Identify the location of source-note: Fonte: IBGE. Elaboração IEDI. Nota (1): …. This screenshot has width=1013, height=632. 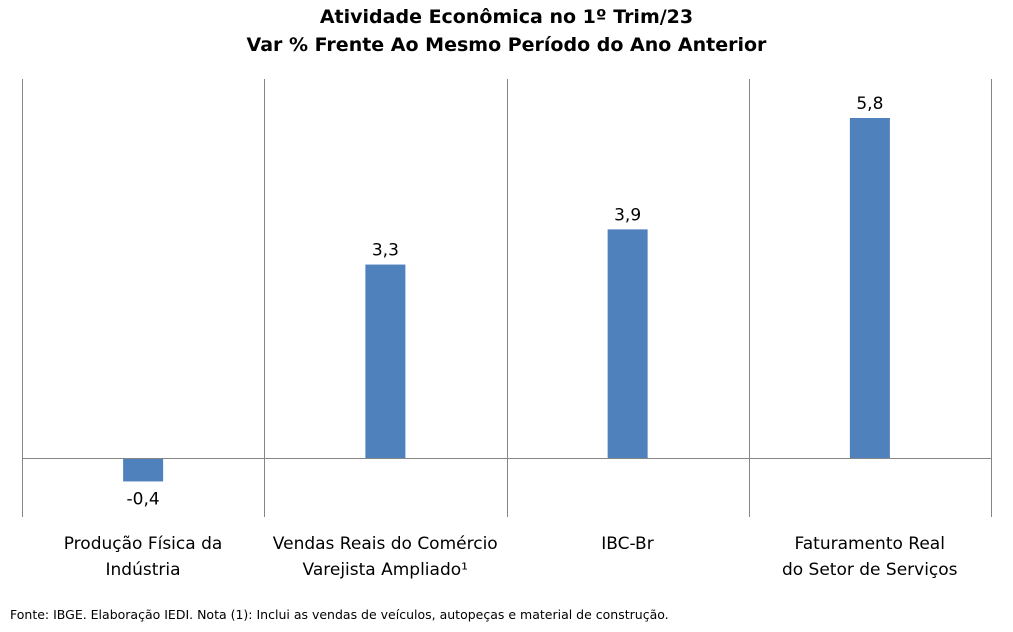
(339, 614).